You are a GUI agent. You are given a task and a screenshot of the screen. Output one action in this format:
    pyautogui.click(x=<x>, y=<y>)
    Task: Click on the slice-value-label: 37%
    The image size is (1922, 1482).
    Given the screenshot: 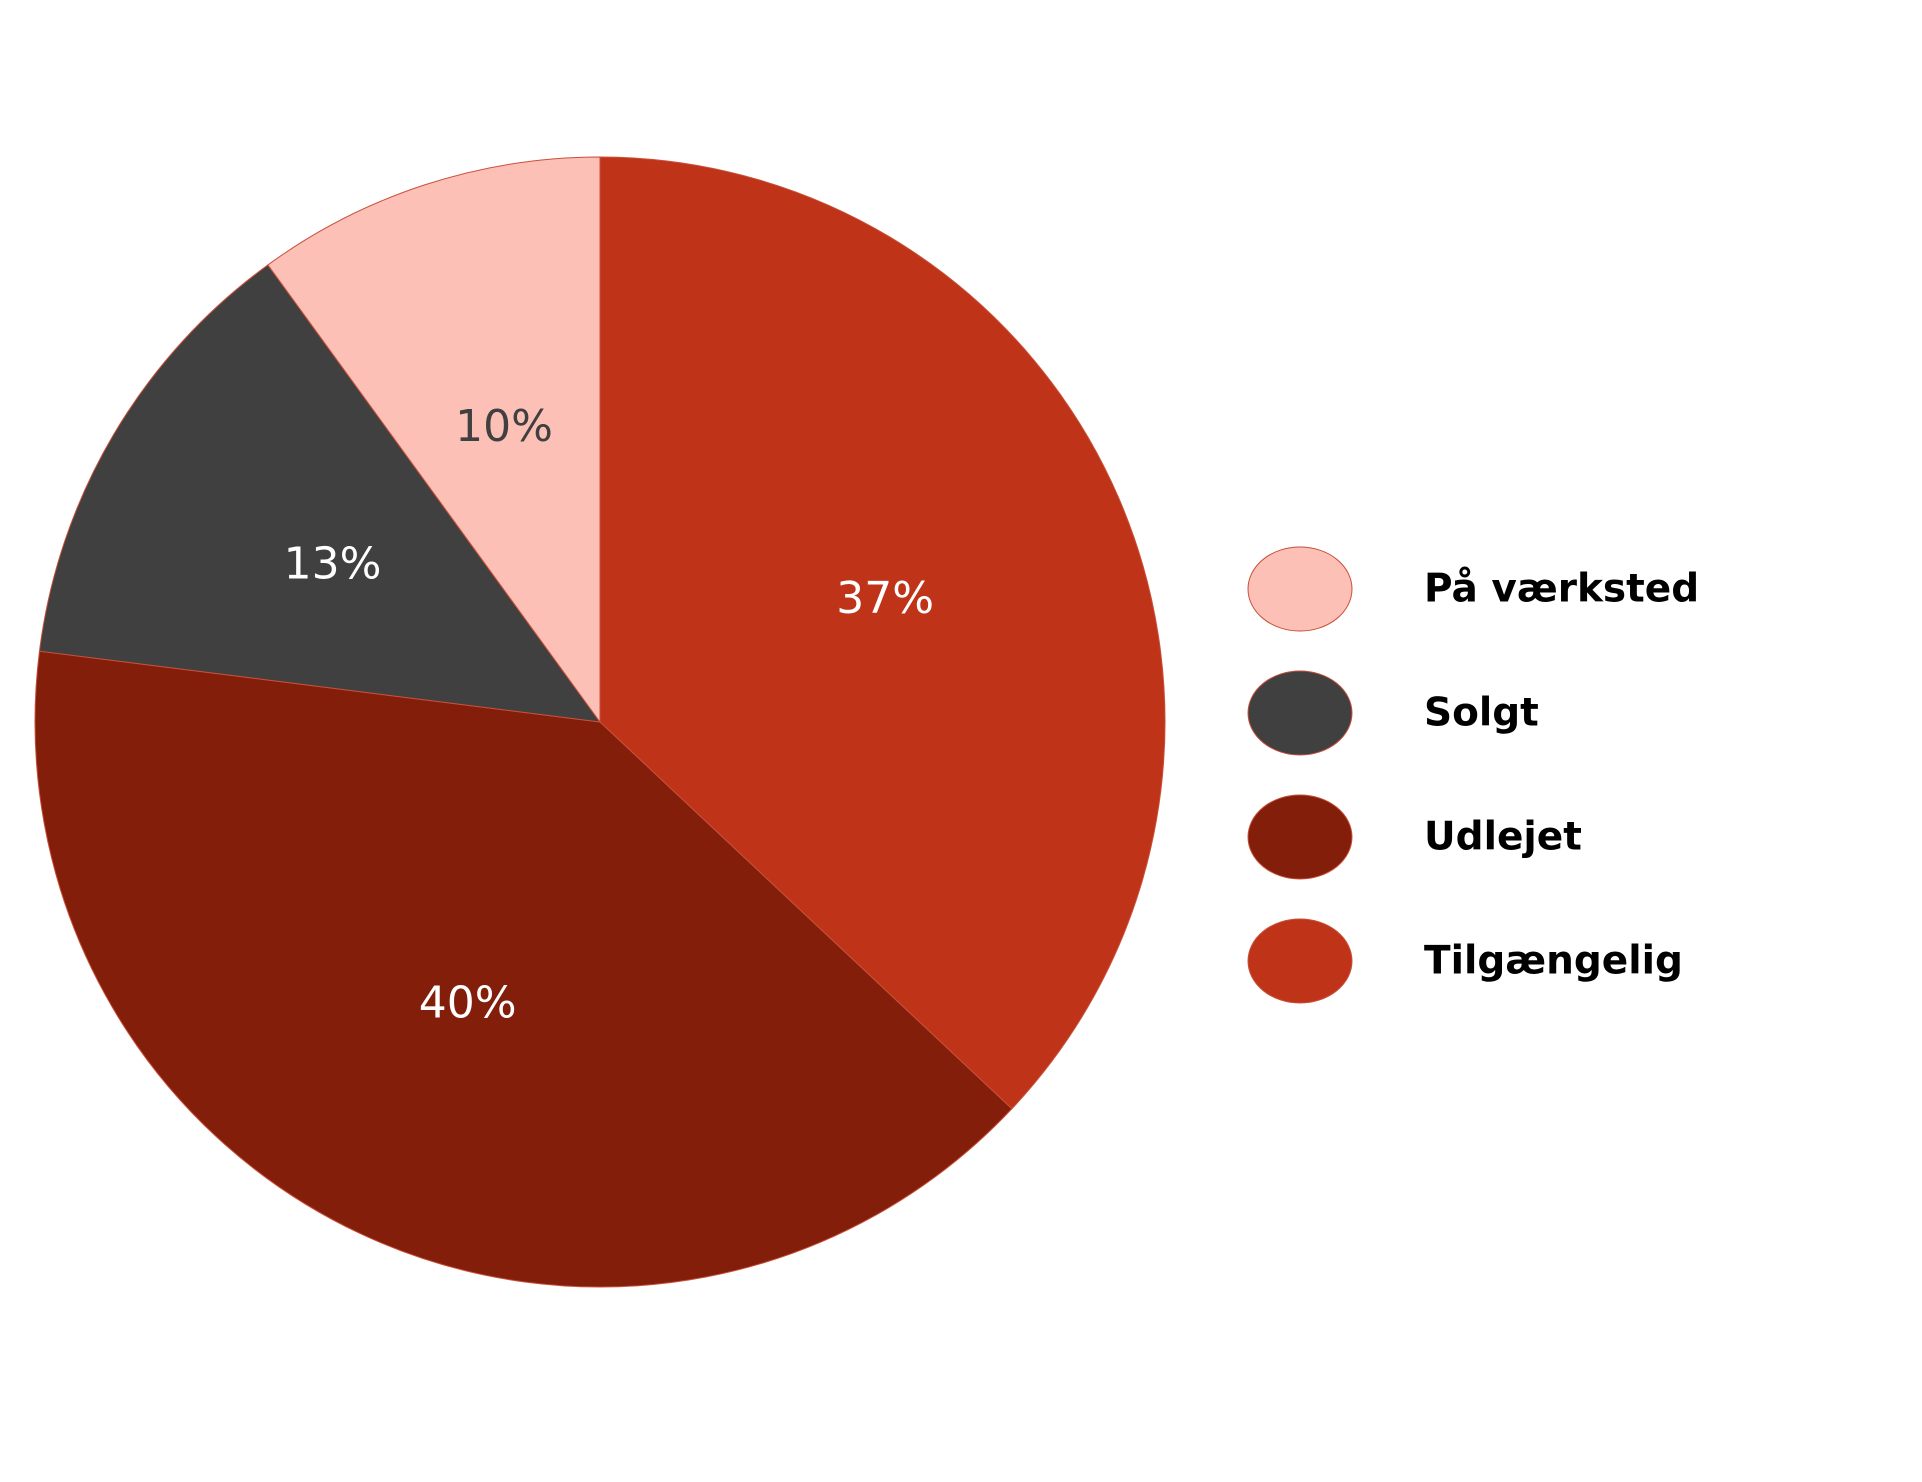 What is the action you would take?
    pyautogui.click(x=885, y=598)
    